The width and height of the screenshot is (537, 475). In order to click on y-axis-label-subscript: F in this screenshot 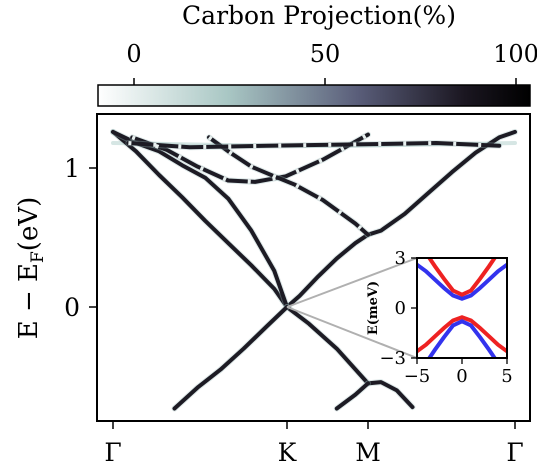, I will do `click(38, 257)`.